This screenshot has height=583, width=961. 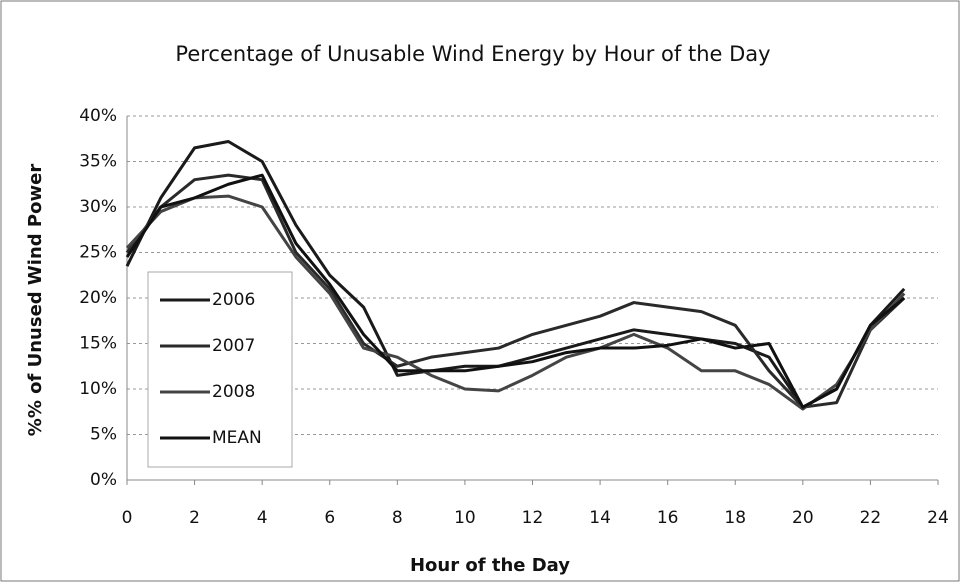 What do you see at coordinates (803, 518) in the screenshot?
I see `x-tick-label: 20` at bounding box center [803, 518].